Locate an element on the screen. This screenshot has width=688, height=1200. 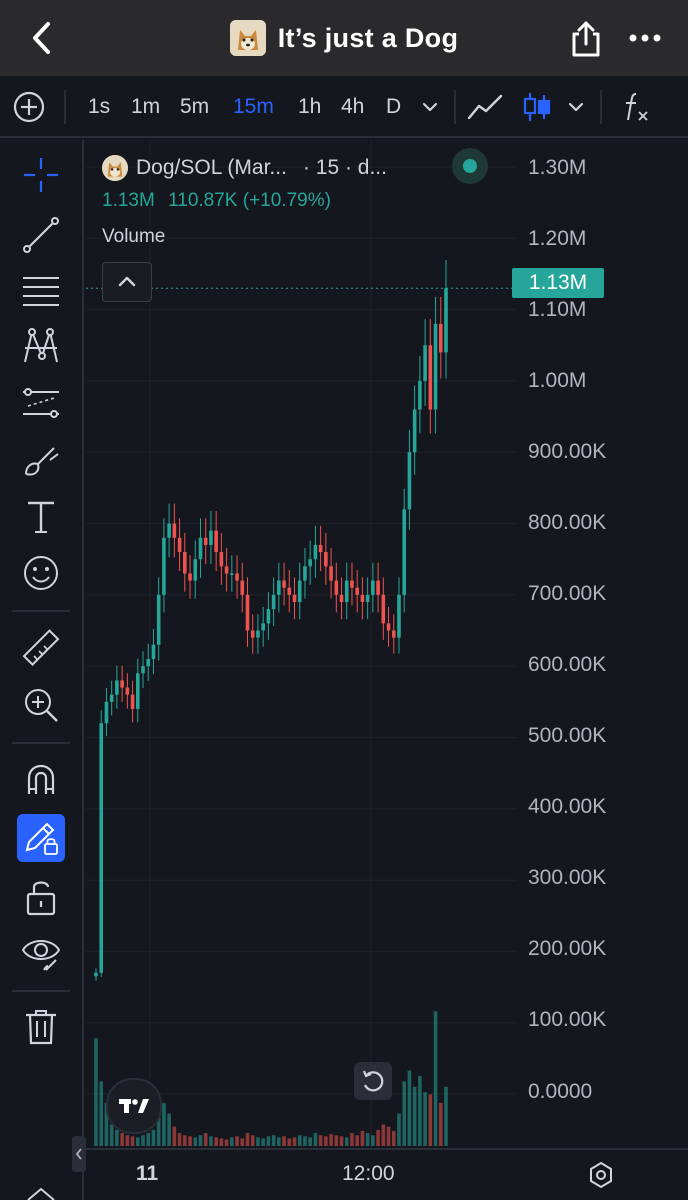
interval-5m: 5m is located at coordinates (195, 106).